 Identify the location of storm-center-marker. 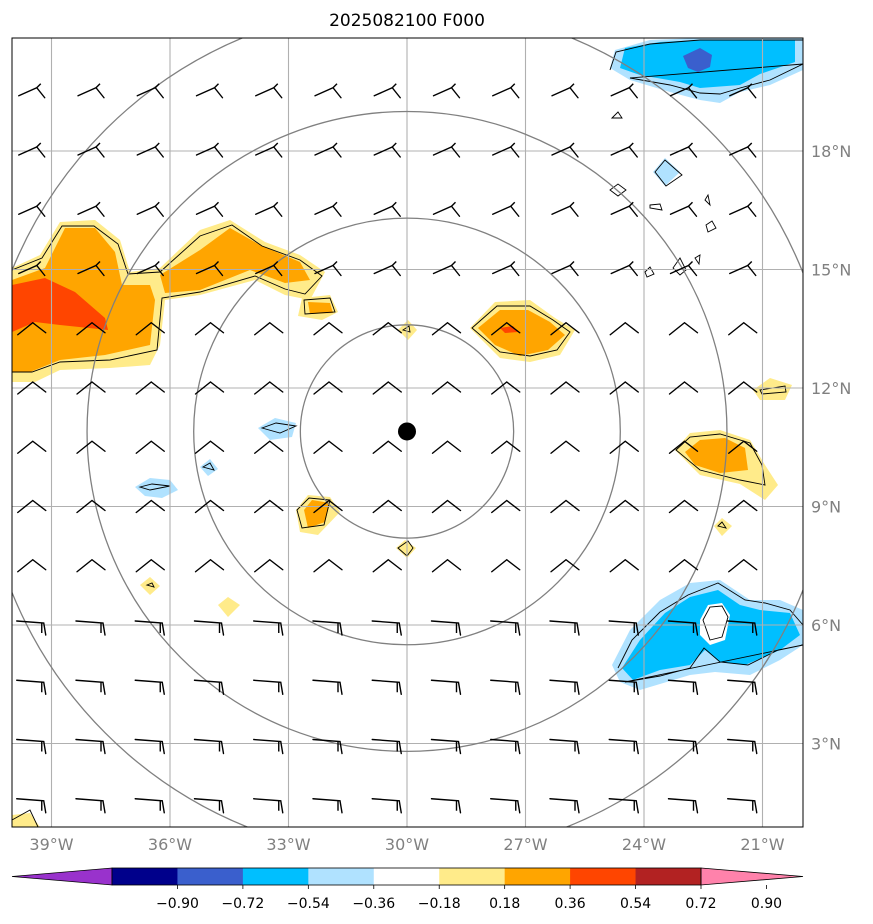
(407, 431).